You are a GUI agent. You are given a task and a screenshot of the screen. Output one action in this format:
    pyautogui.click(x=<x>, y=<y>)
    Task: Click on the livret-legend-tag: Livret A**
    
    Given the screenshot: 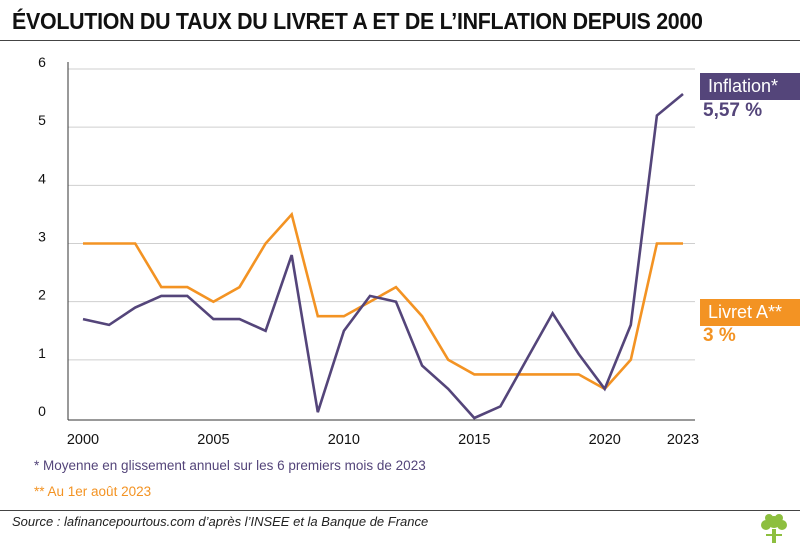 What is the action you would take?
    pyautogui.click(x=750, y=312)
    